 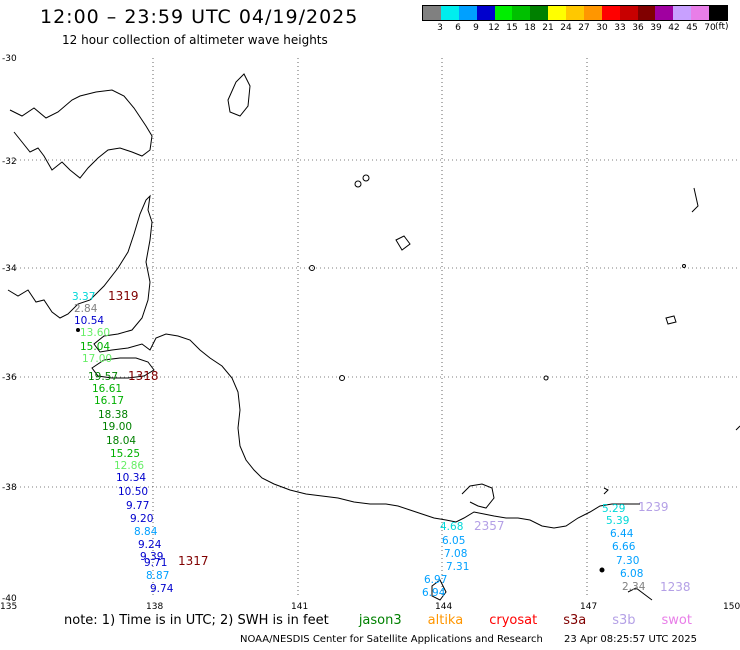 What do you see at coordinates (458, 28) in the screenshot?
I see `scale-tick-label: 6` at bounding box center [458, 28].